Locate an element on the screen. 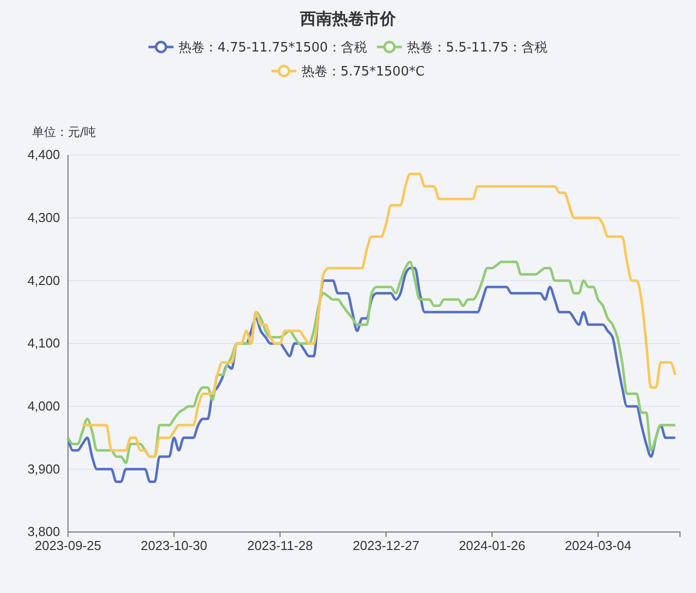 This screenshot has height=593, width=696. legend-label: 热卷：4.75-11.75*1500：含税 is located at coordinates (272, 48).